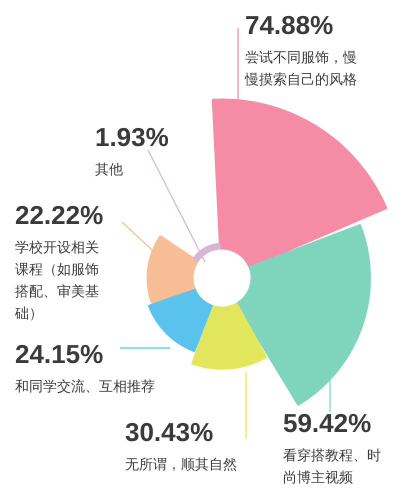 The width and height of the screenshot is (409, 488). Describe the element at coordinates (59, 215) in the screenshot. I see `data-label: 22.22%` at that location.